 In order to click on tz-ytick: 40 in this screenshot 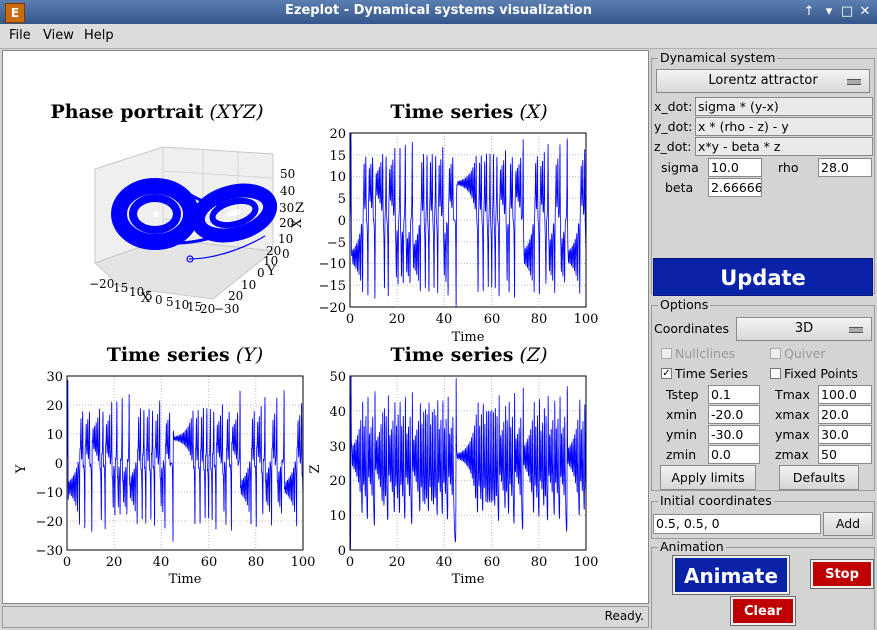, I will do `click(337, 412)`.